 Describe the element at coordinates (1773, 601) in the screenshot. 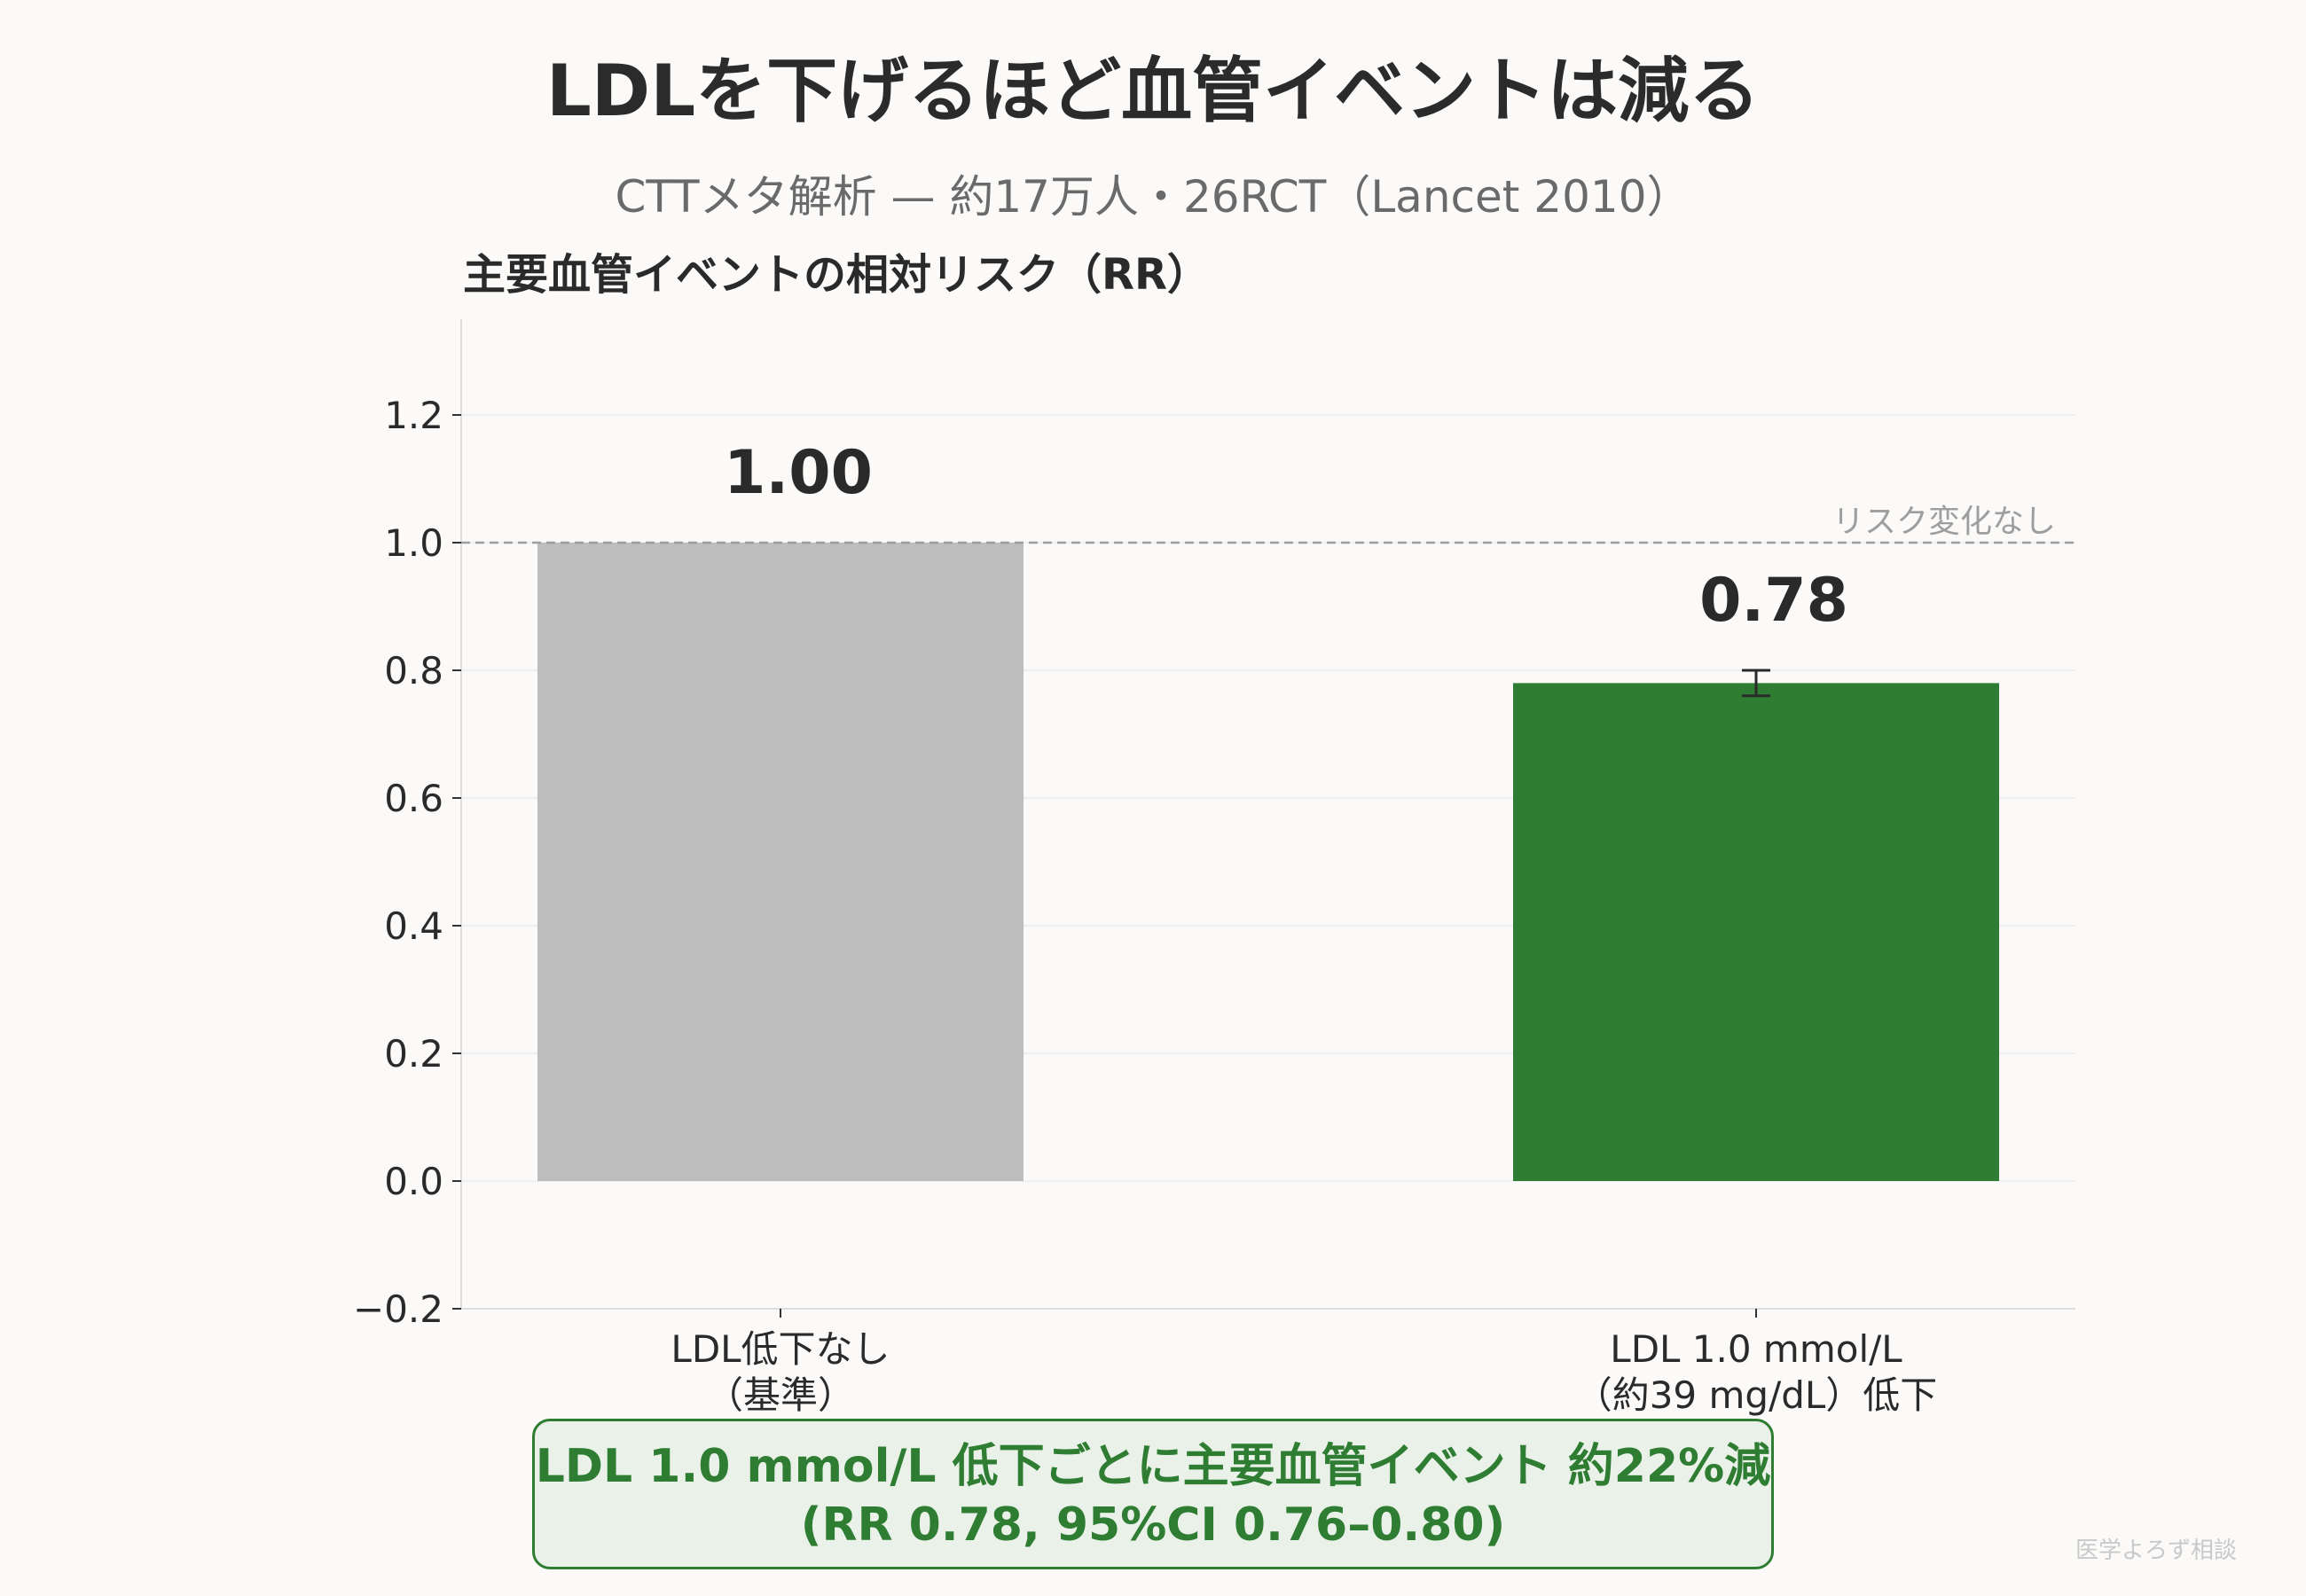

I see `bar-value-label: 0.78` at that location.